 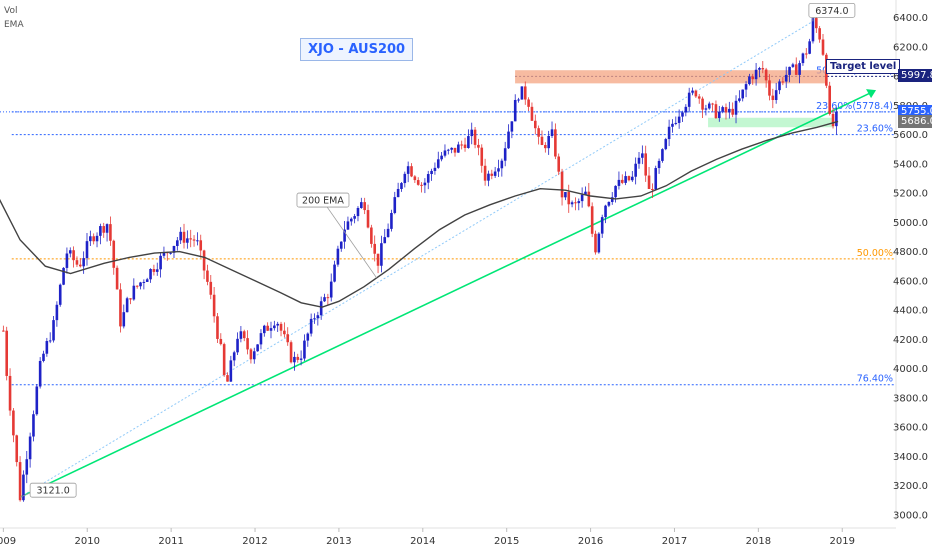 What do you see at coordinates (863, 66) in the screenshot?
I see `target-level-label: Target level` at bounding box center [863, 66].